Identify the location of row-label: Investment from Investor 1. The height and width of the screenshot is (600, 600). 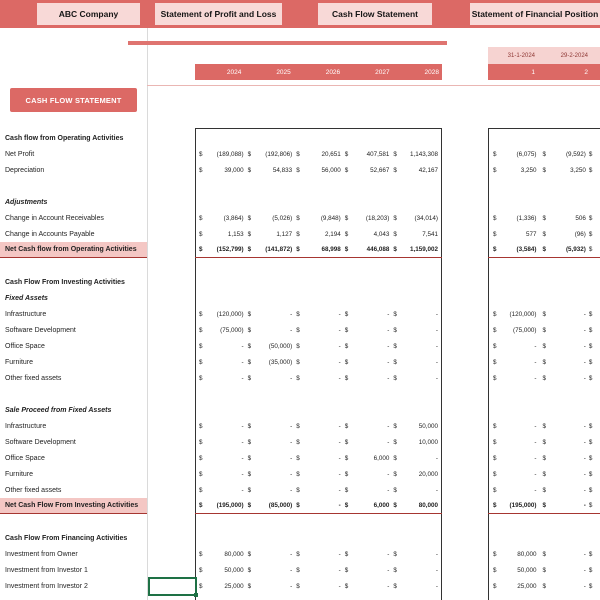
(46, 570).